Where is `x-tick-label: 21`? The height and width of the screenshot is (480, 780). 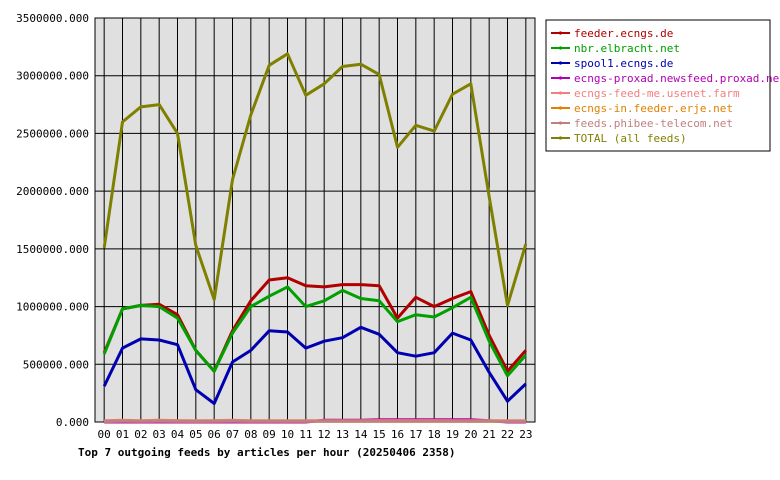 x-tick-label: 21 is located at coordinates (489, 434).